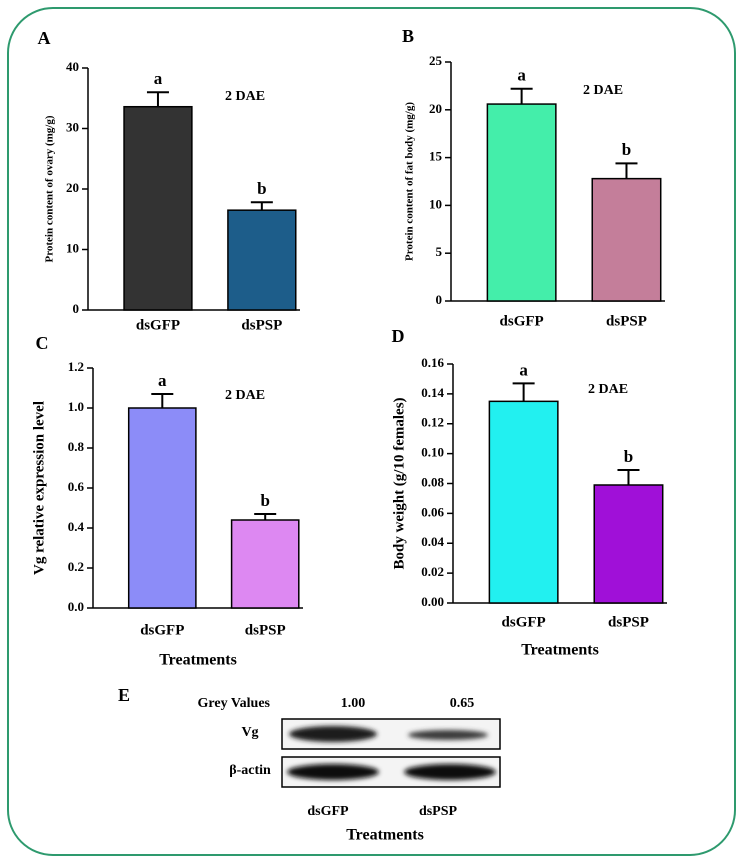 Image resolution: width=743 pixels, height=863 pixels. What do you see at coordinates (353, 703) in the screenshot?
I see `grey-value: 1.00` at bounding box center [353, 703].